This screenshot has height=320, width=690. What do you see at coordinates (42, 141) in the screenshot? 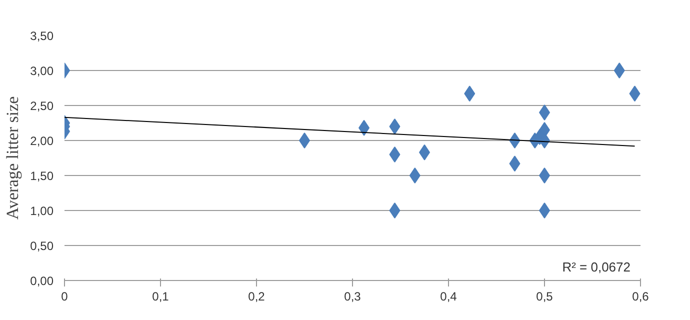
I see `y-tick-label: 2,00` at bounding box center [42, 141].